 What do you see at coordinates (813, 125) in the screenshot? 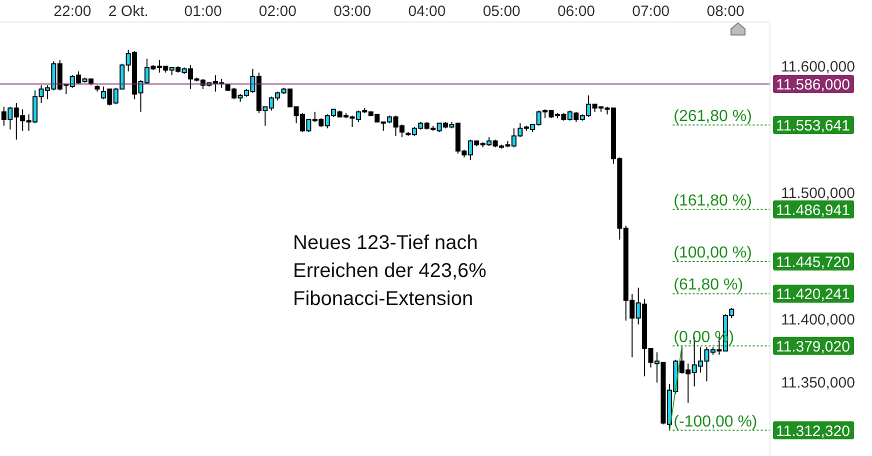
I see `ref-line-label: 11.553,641` at bounding box center [813, 125].